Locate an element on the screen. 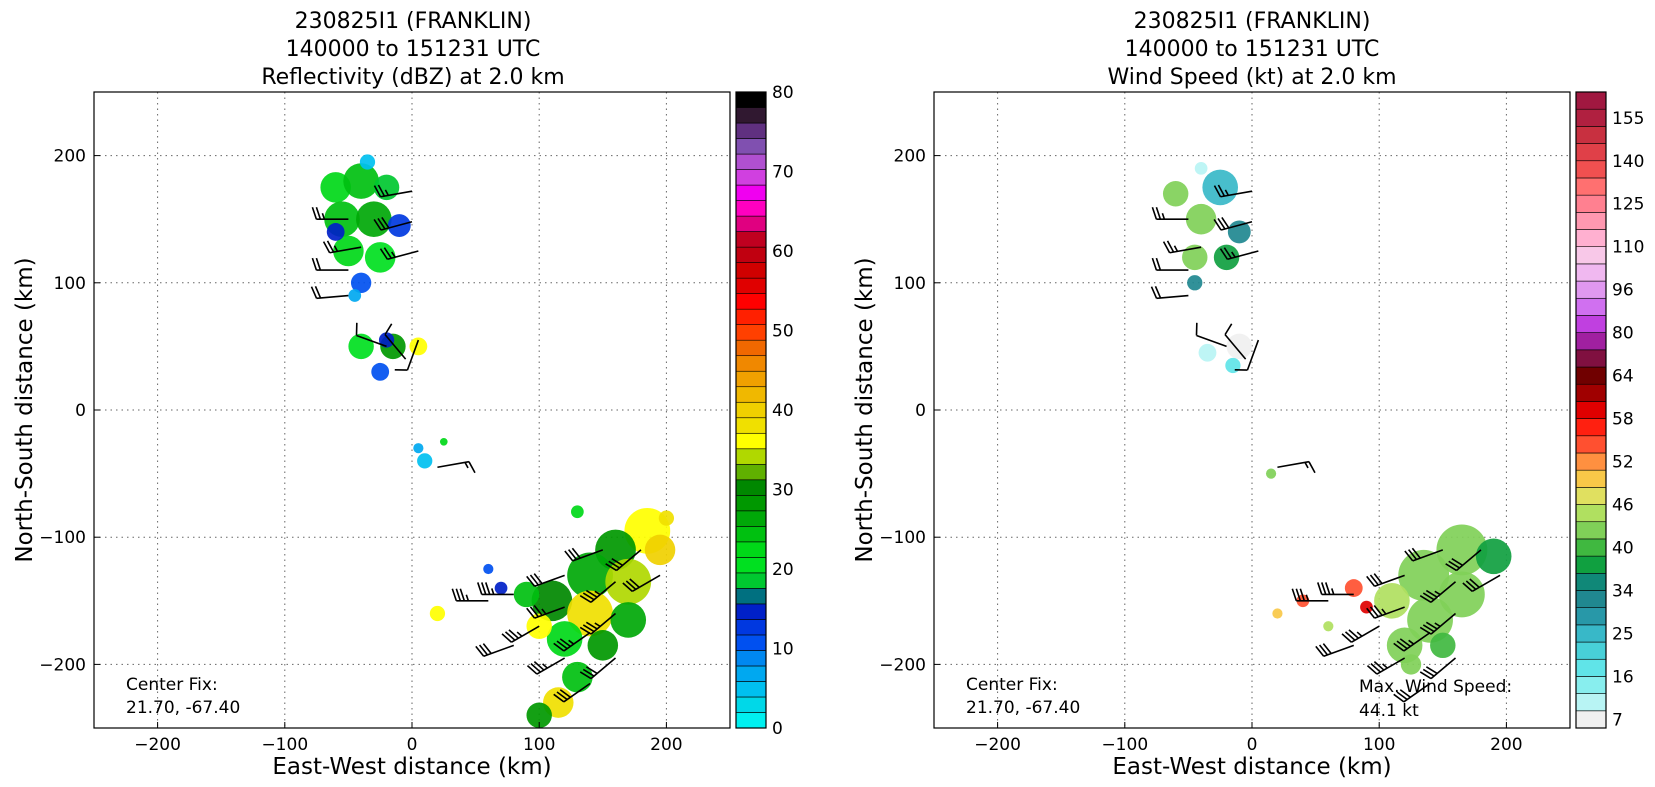  reflectivity-x-tick-label: 100 is located at coordinates (539, 745).